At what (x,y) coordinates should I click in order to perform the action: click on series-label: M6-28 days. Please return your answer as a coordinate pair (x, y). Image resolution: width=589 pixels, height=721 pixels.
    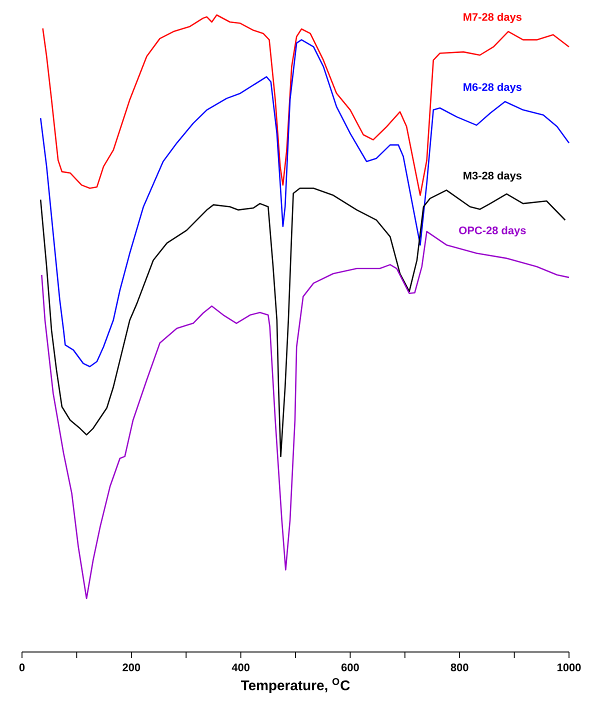
    Looking at the image, I should click on (493, 88).